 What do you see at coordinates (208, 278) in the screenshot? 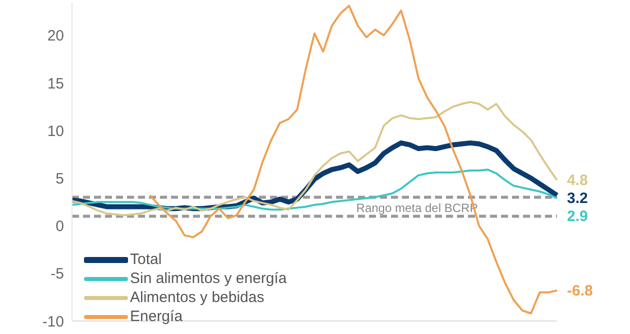
I see `legend-label: Sin alimentos y energía` at bounding box center [208, 278].